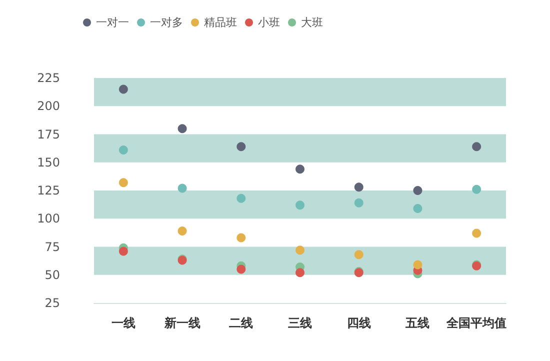  I want to click on y-tick-label: 200, so click(48, 106).